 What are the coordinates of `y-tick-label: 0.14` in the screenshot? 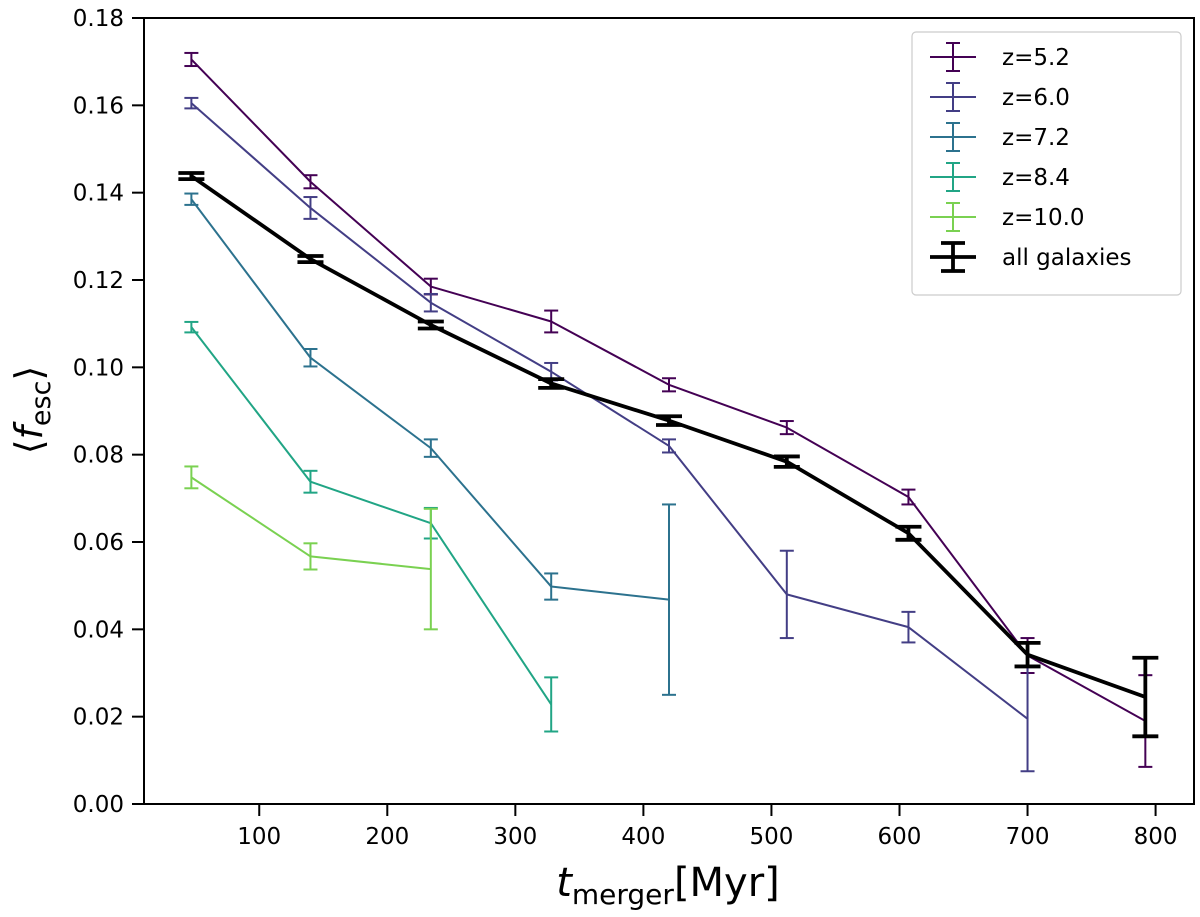 It's located at (98, 194).